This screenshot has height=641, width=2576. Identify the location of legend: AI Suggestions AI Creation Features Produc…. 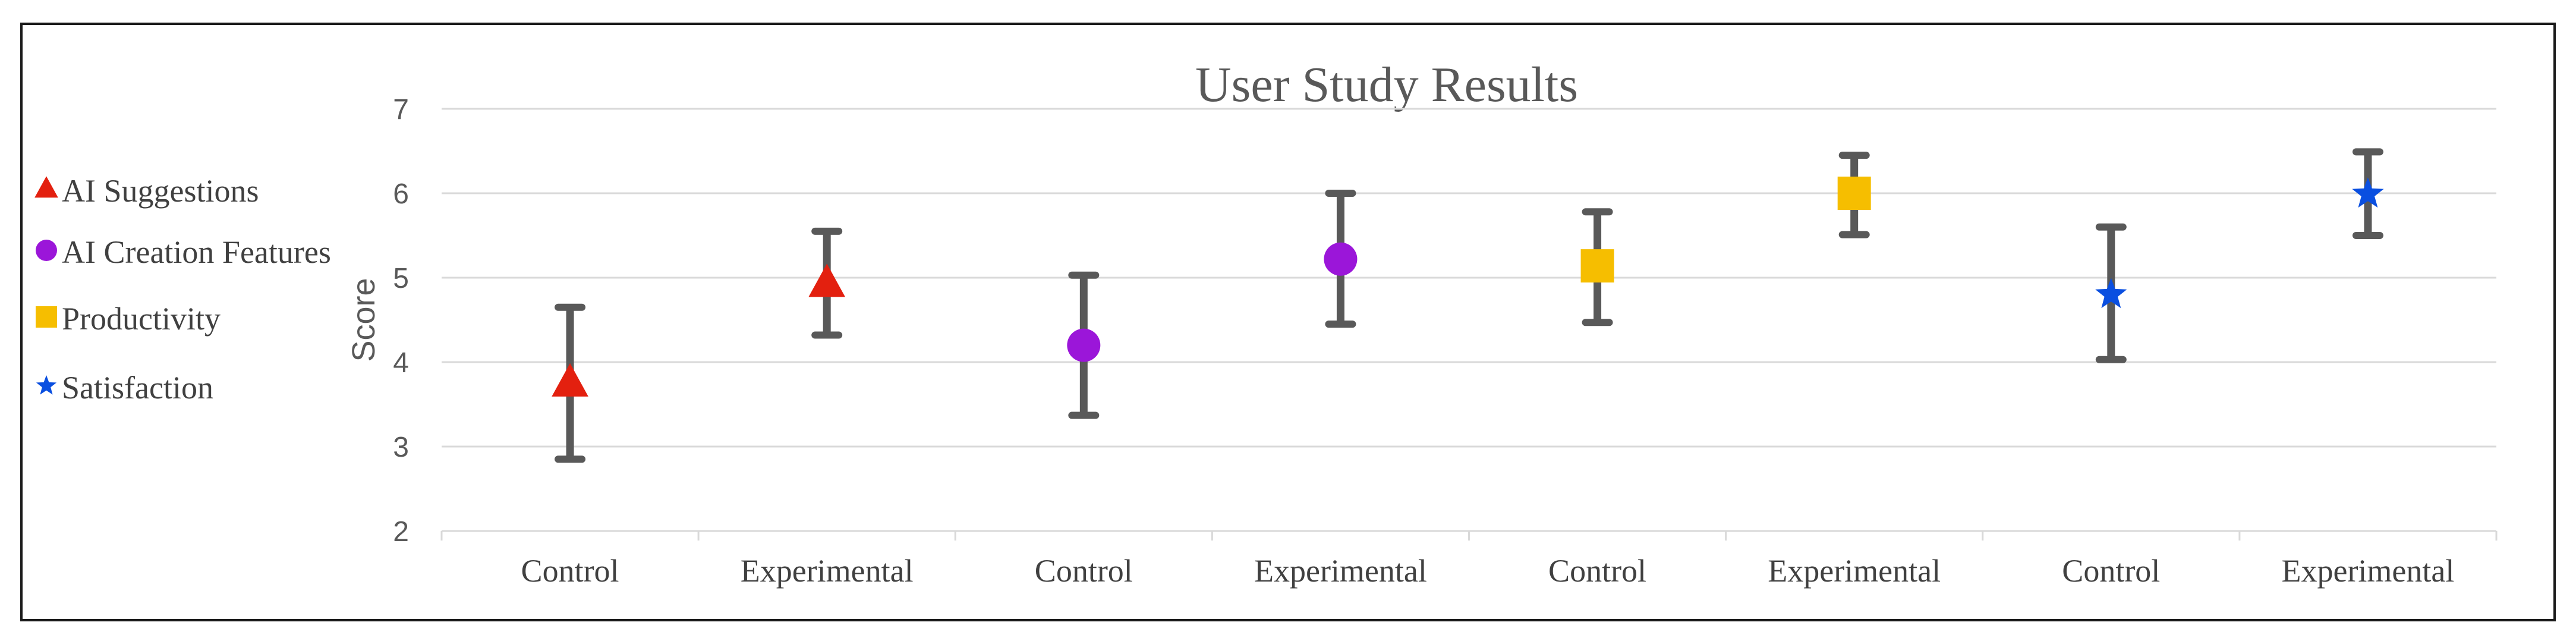
(183, 289).